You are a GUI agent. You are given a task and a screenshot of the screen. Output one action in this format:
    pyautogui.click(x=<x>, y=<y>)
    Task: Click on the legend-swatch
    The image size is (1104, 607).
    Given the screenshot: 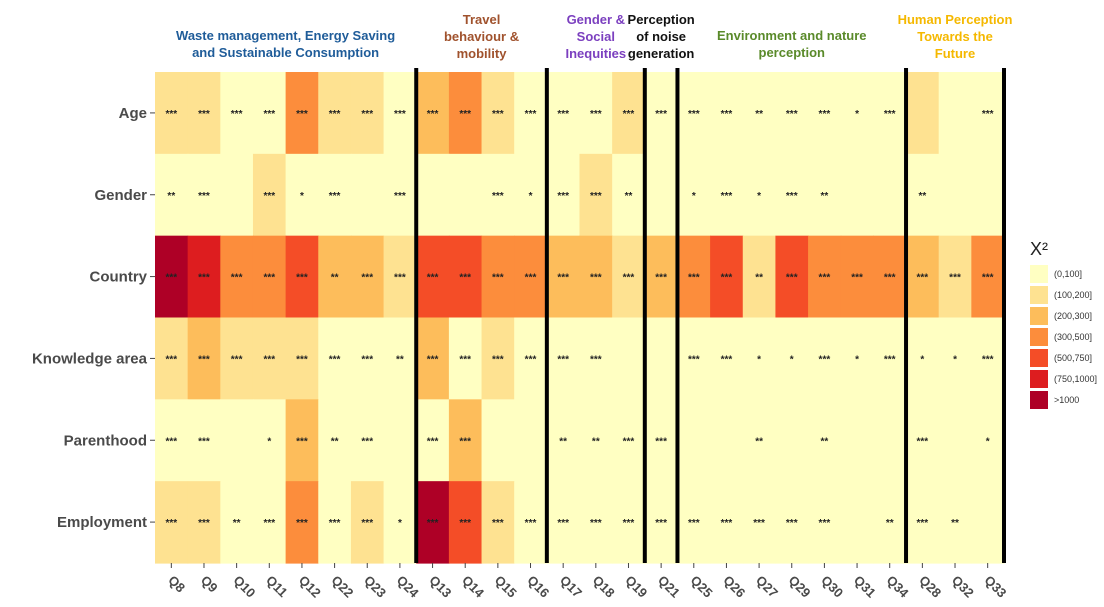 What is the action you would take?
    pyautogui.click(x=1039, y=400)
    